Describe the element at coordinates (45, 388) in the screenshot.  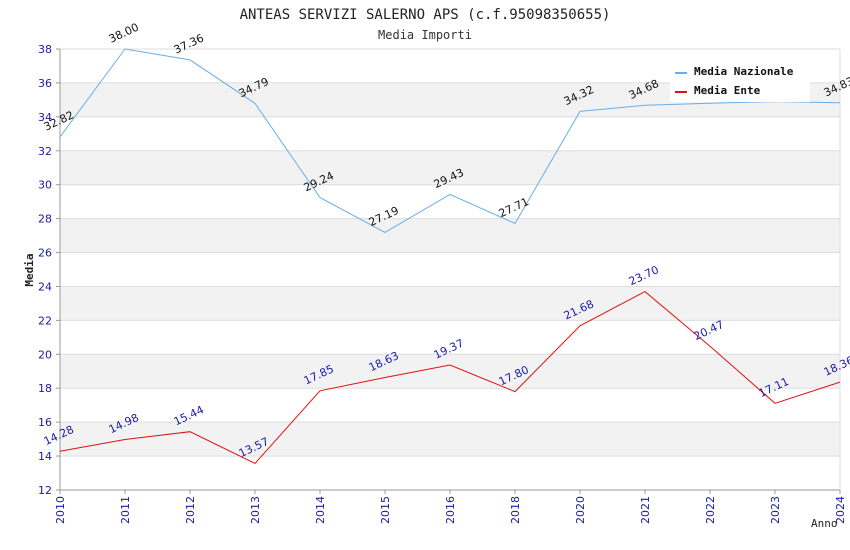
I see `y-tick-label: 18` at that location.